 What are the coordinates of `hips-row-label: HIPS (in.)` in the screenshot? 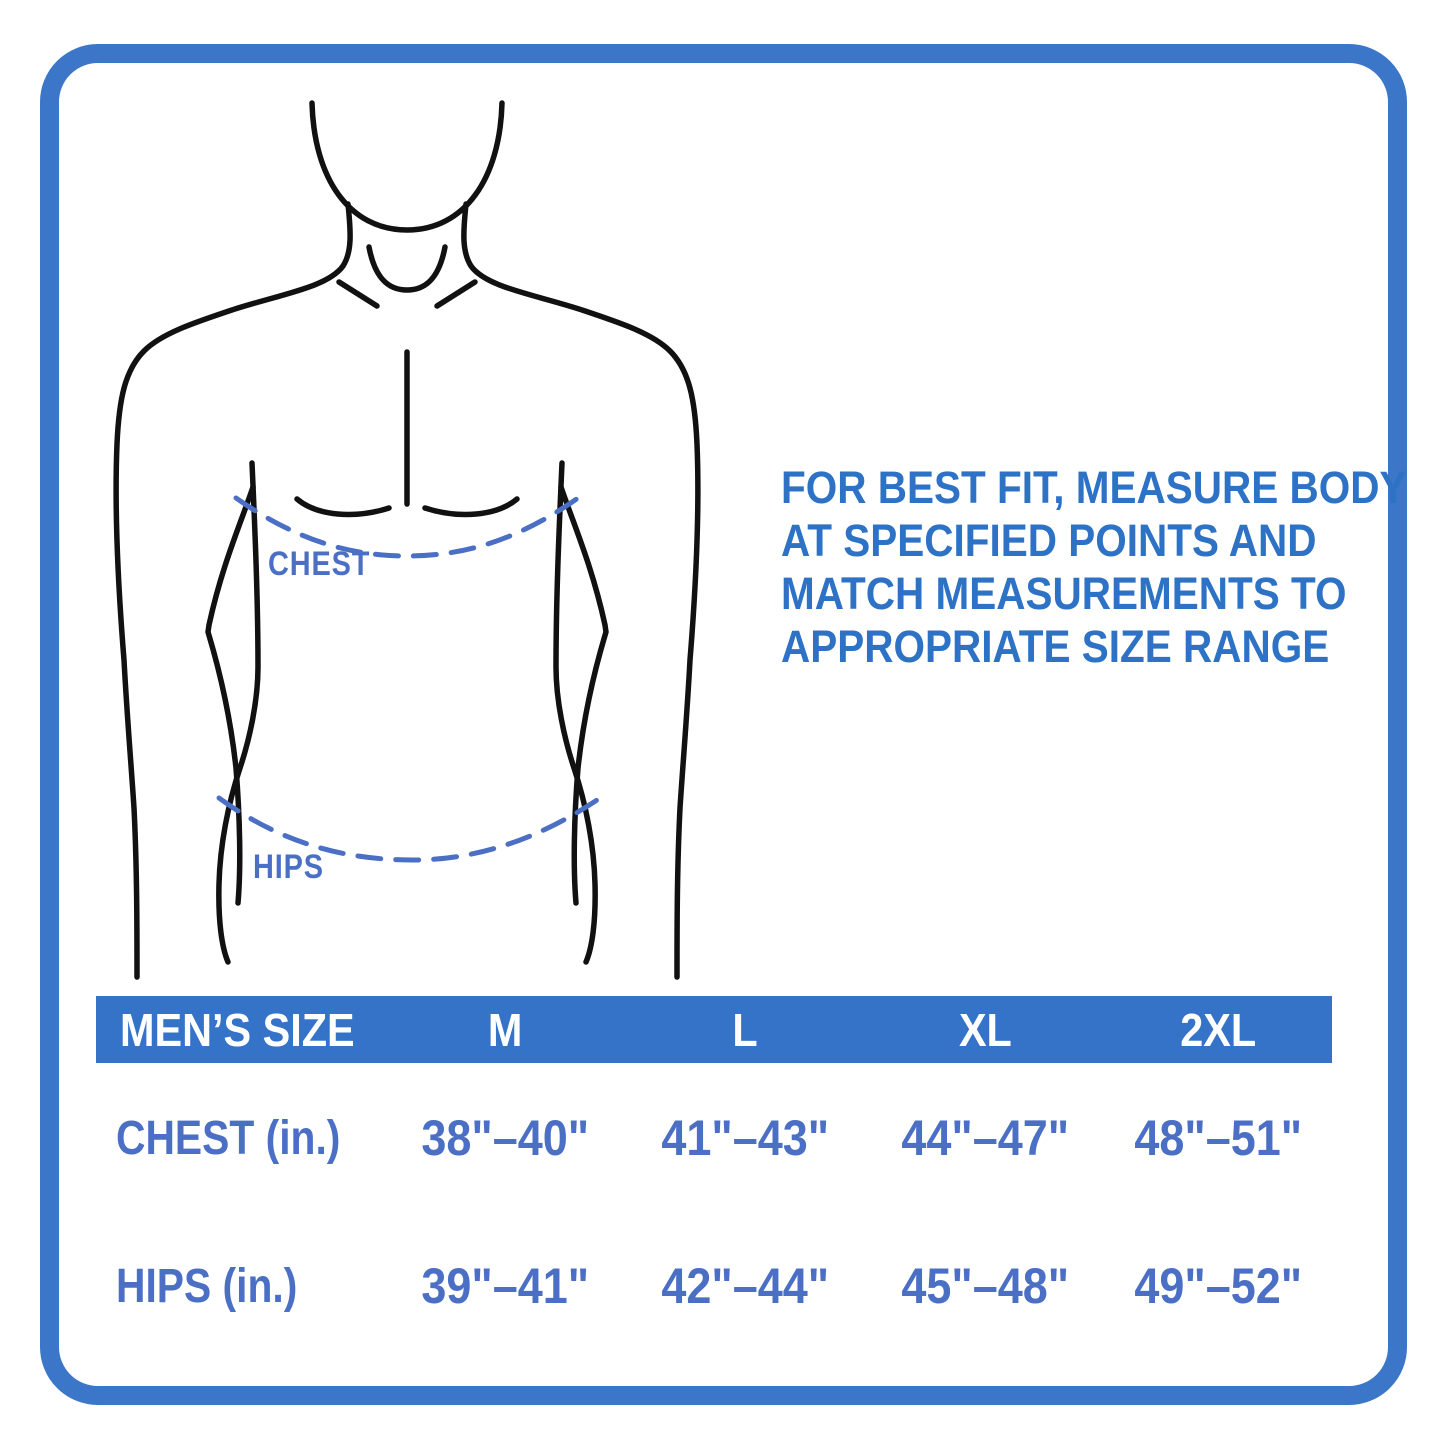 It's located at (207, 1286).